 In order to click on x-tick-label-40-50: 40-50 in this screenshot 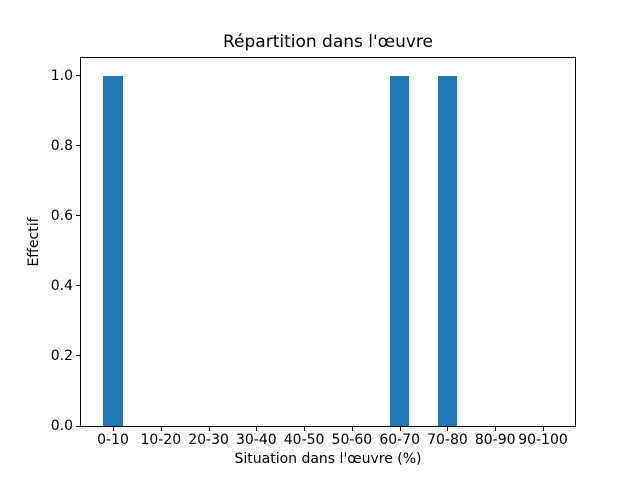, I will do `click(304, 440)`.